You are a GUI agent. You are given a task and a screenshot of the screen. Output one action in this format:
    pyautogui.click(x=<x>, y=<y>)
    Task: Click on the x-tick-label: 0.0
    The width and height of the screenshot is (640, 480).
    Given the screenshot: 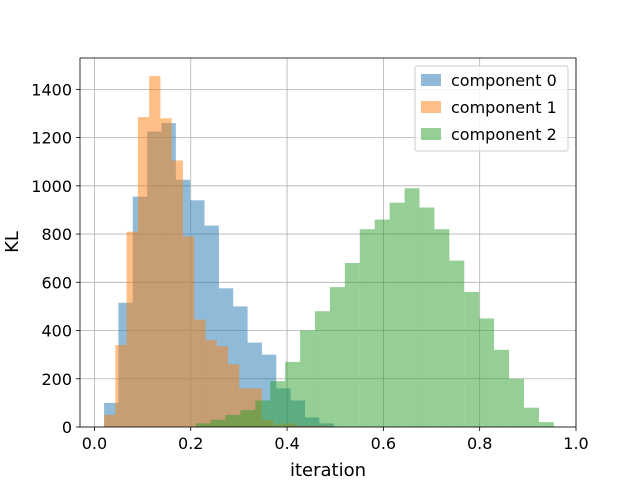 What is the action you would take?
    pyautogui.click(x=94, y=443)
    